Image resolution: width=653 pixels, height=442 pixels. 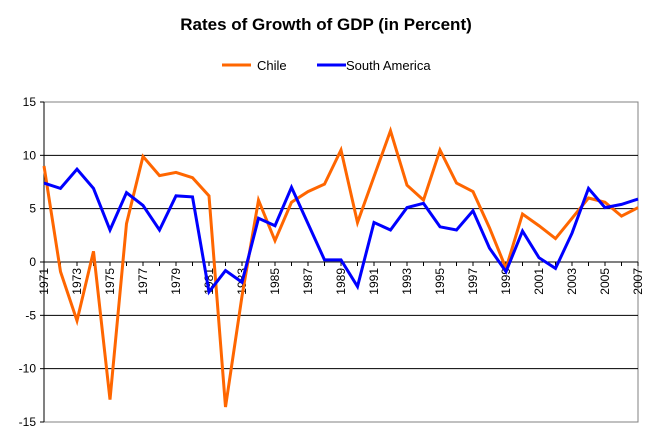 I want to click on x-tick-label: 2005, so click(x=605, y=281).